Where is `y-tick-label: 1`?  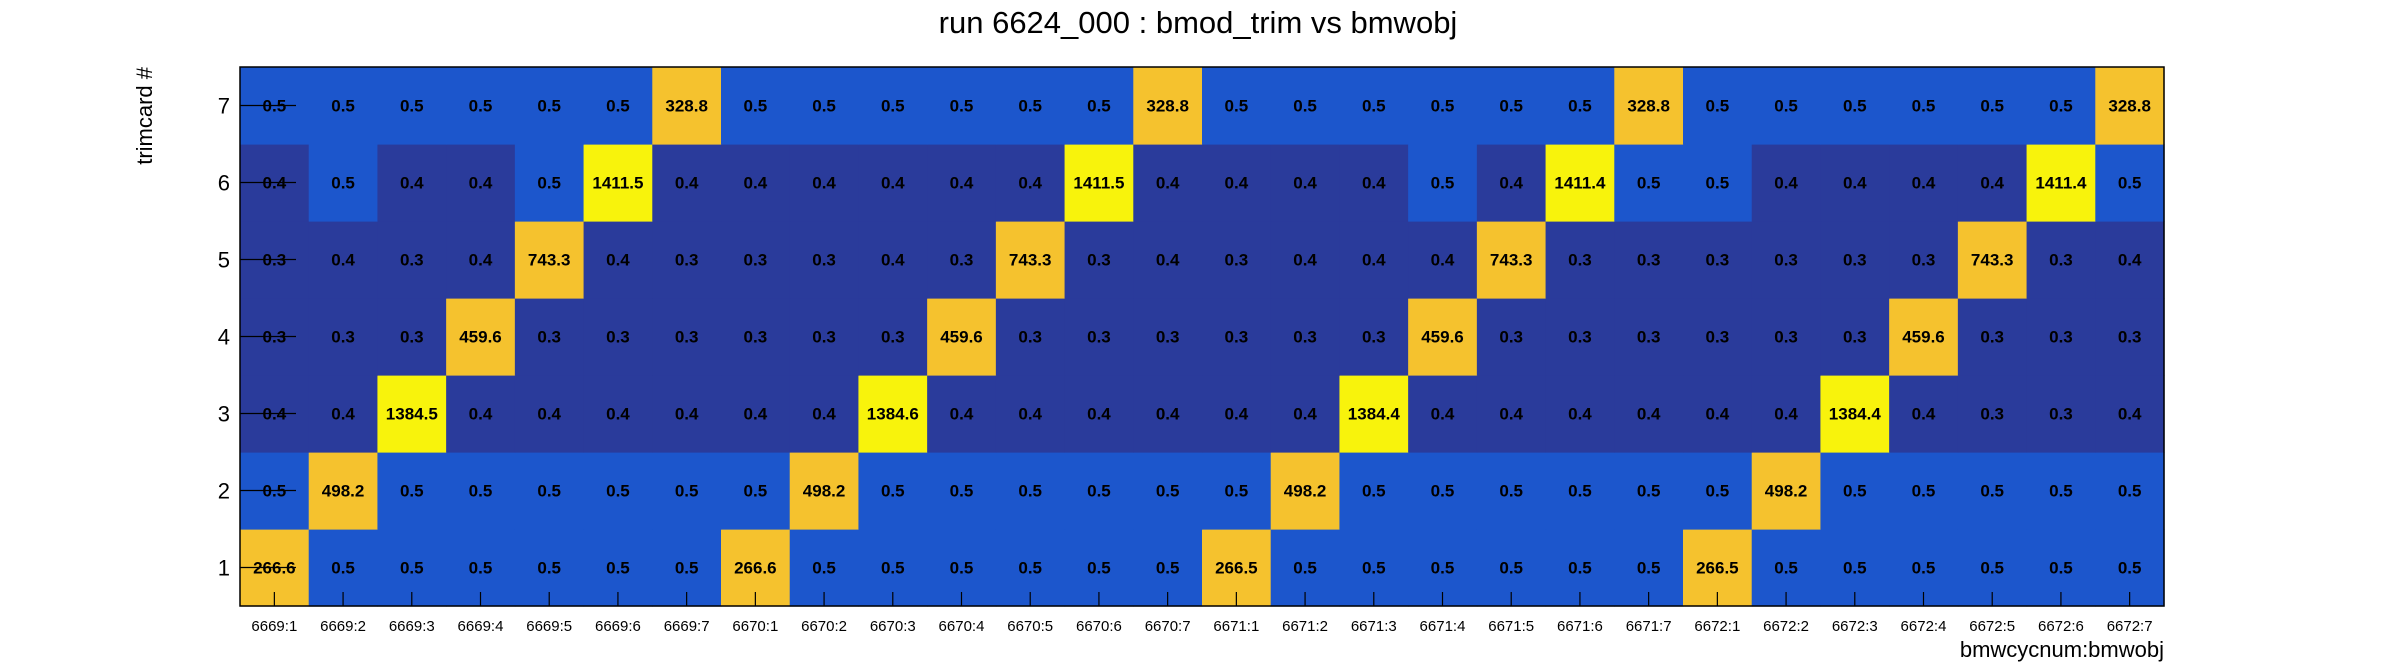 y-tick-label: 1 is located at coordinates (224, 568).